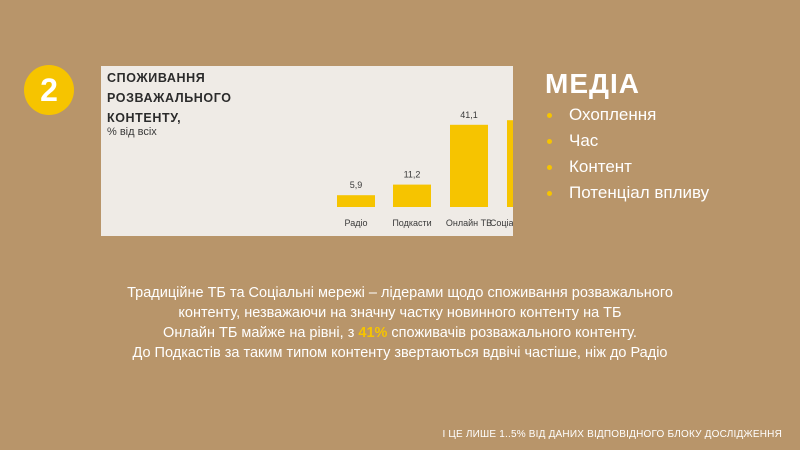 This screenshot has width=800, height=450. Describe the element at coordinates (156, 78) in the screenshot. I see `chart-title-line: СПОЖИВАННЯ` at that location.